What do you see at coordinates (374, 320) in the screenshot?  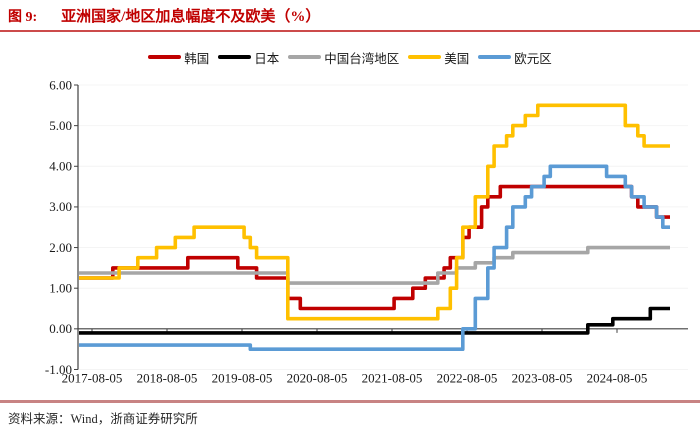 I see `series-line-japan` at bounding box center [374, 320].